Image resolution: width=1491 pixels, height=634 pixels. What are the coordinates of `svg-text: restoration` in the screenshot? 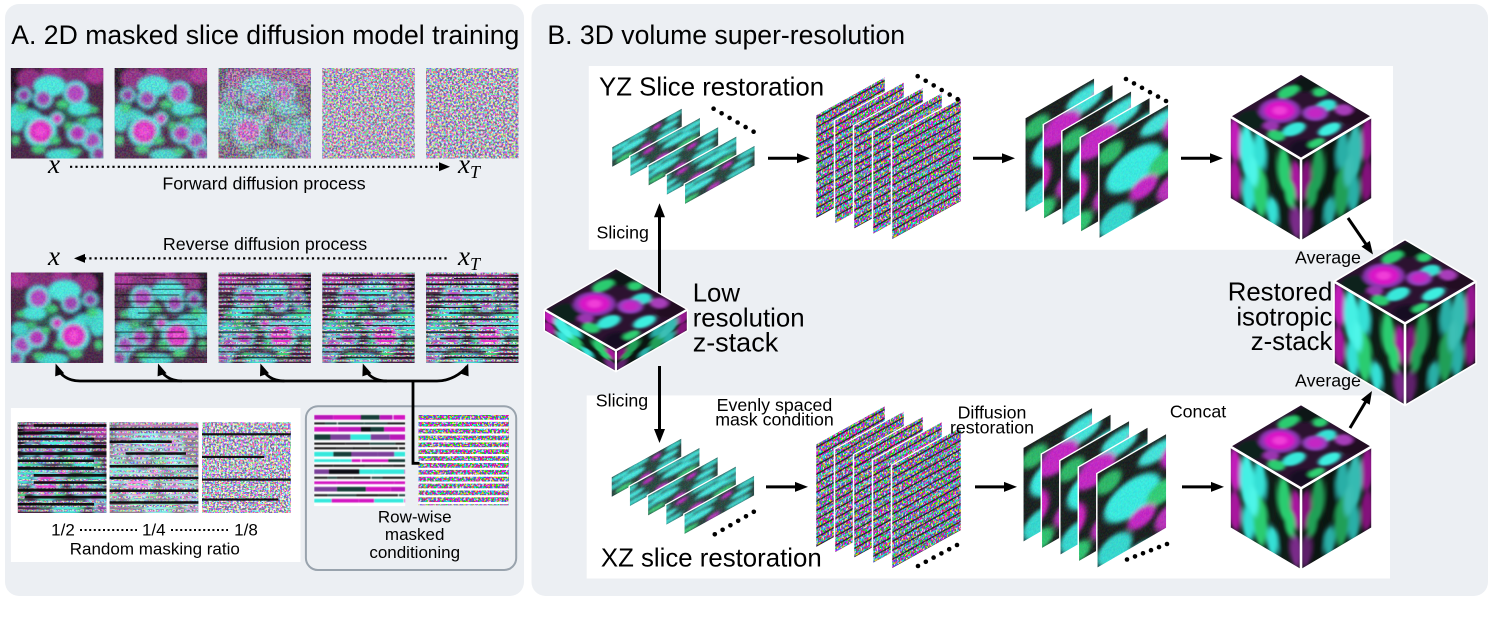 It's located at (992, 428).